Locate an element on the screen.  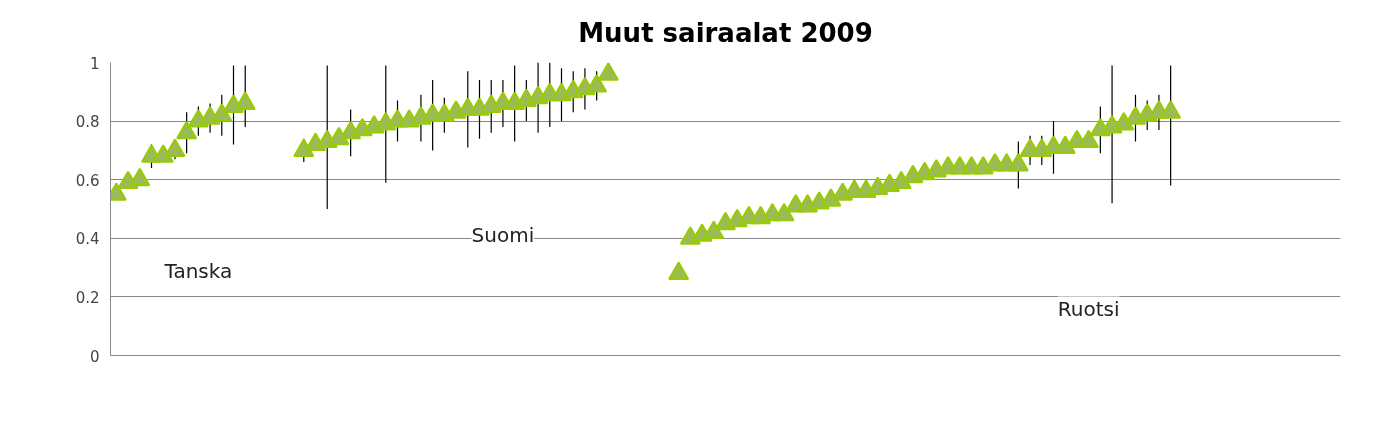
y-tick-label: 0.8 is located at coordinates (87, 122).